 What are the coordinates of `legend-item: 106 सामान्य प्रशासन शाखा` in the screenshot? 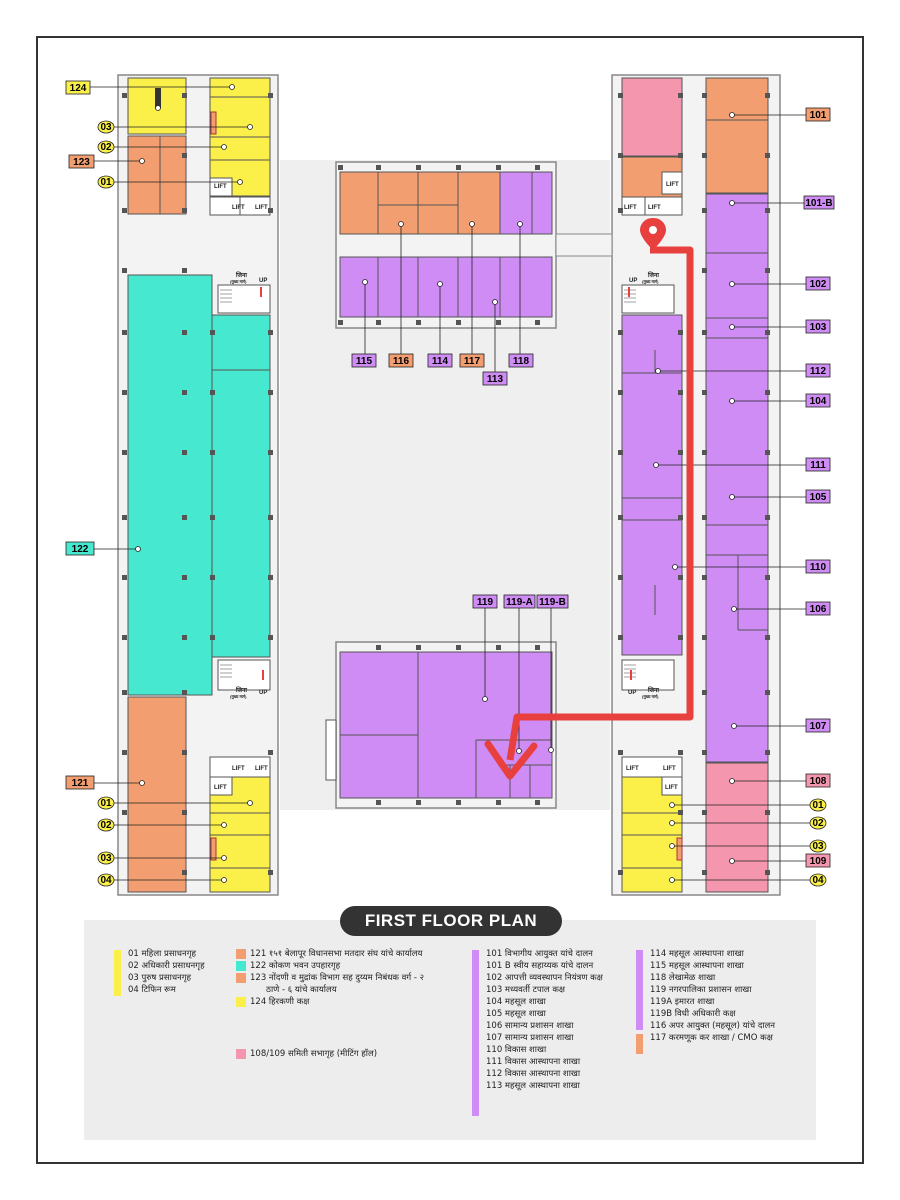 It's located at (530, 1026).